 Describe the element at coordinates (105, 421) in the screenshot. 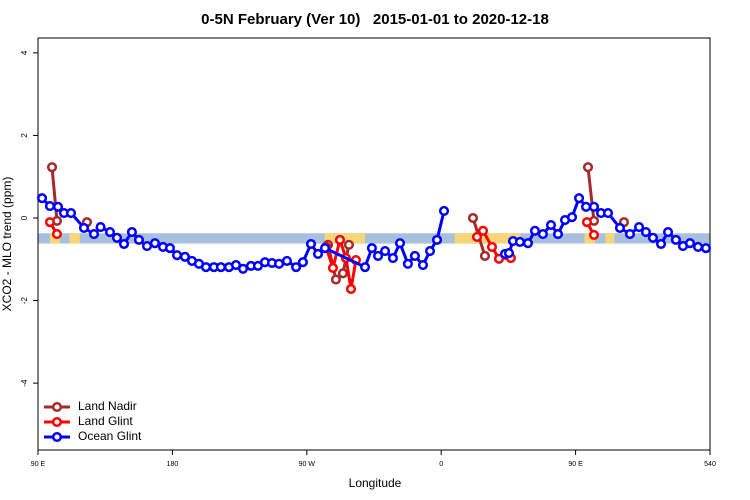

I see `legend-label: Land Glint` at that location.